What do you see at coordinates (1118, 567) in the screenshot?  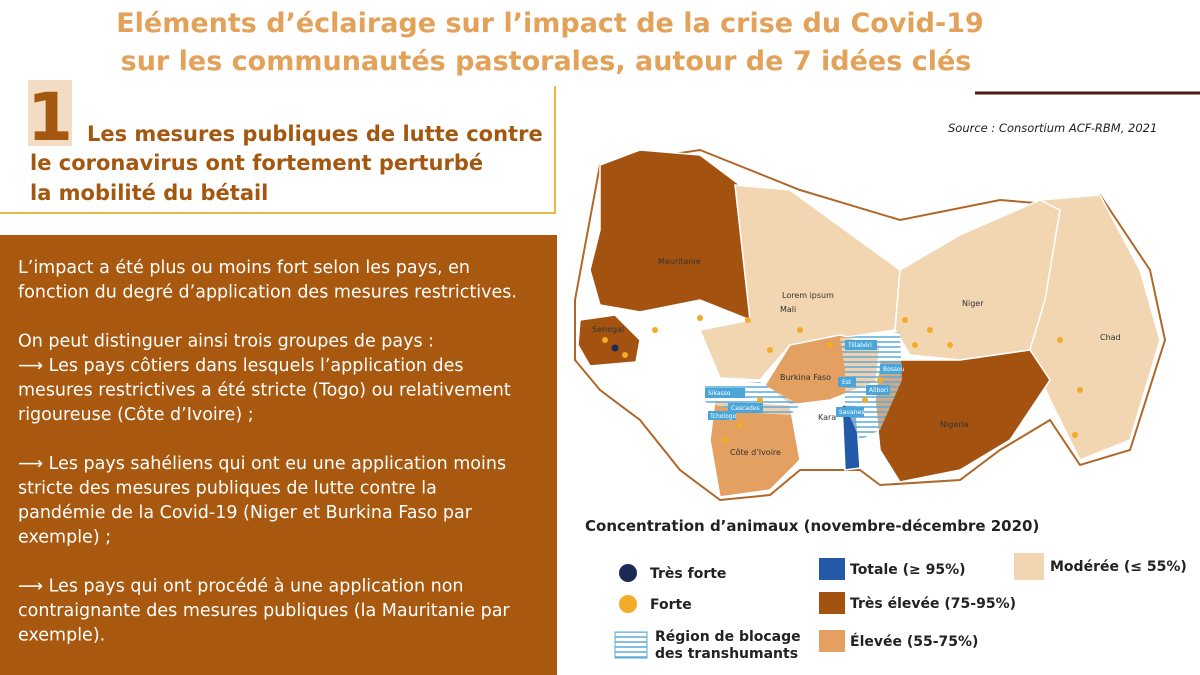 I see `legend-label: Modérée (≤ 55%)` at bounding box center [1118, 567].